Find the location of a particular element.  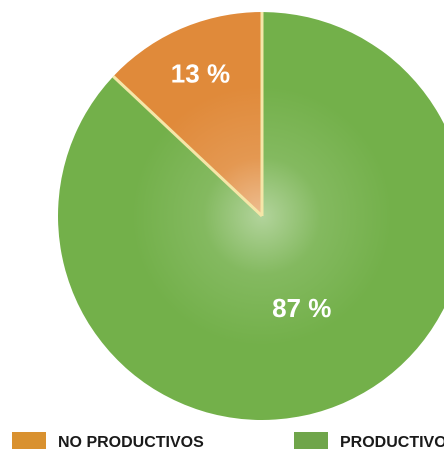

legend-label-productivos: PRODUCTIVOS is located at coordinates (392, 442).